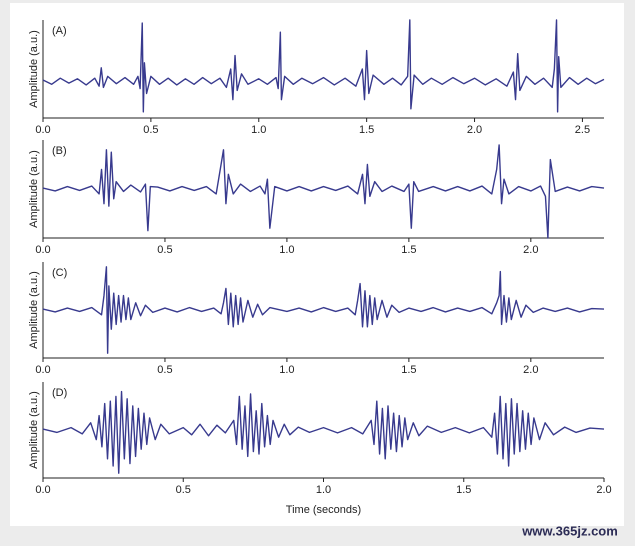 The image size is (635, 546). Describe the element at coordinates (59, 151) in the screenshot. I see `panel-label: (B)` at that location.